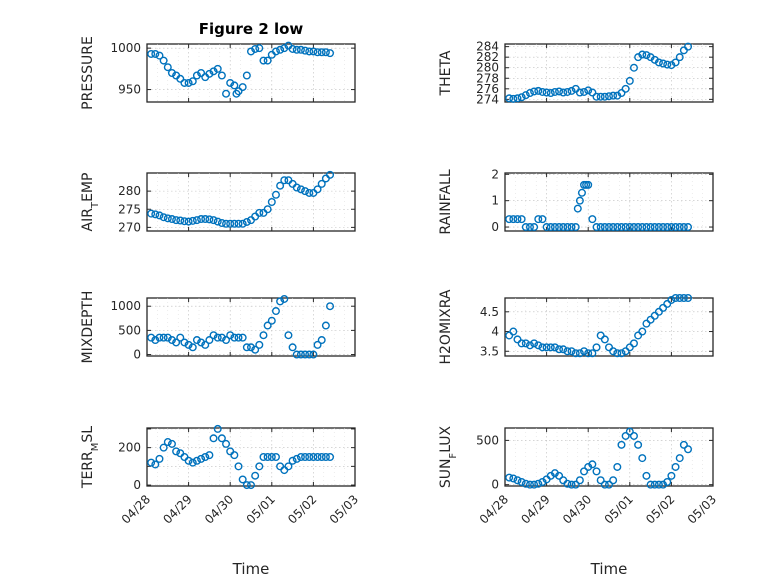  I want to click on y-tick-label: 280, so click(129, 191).